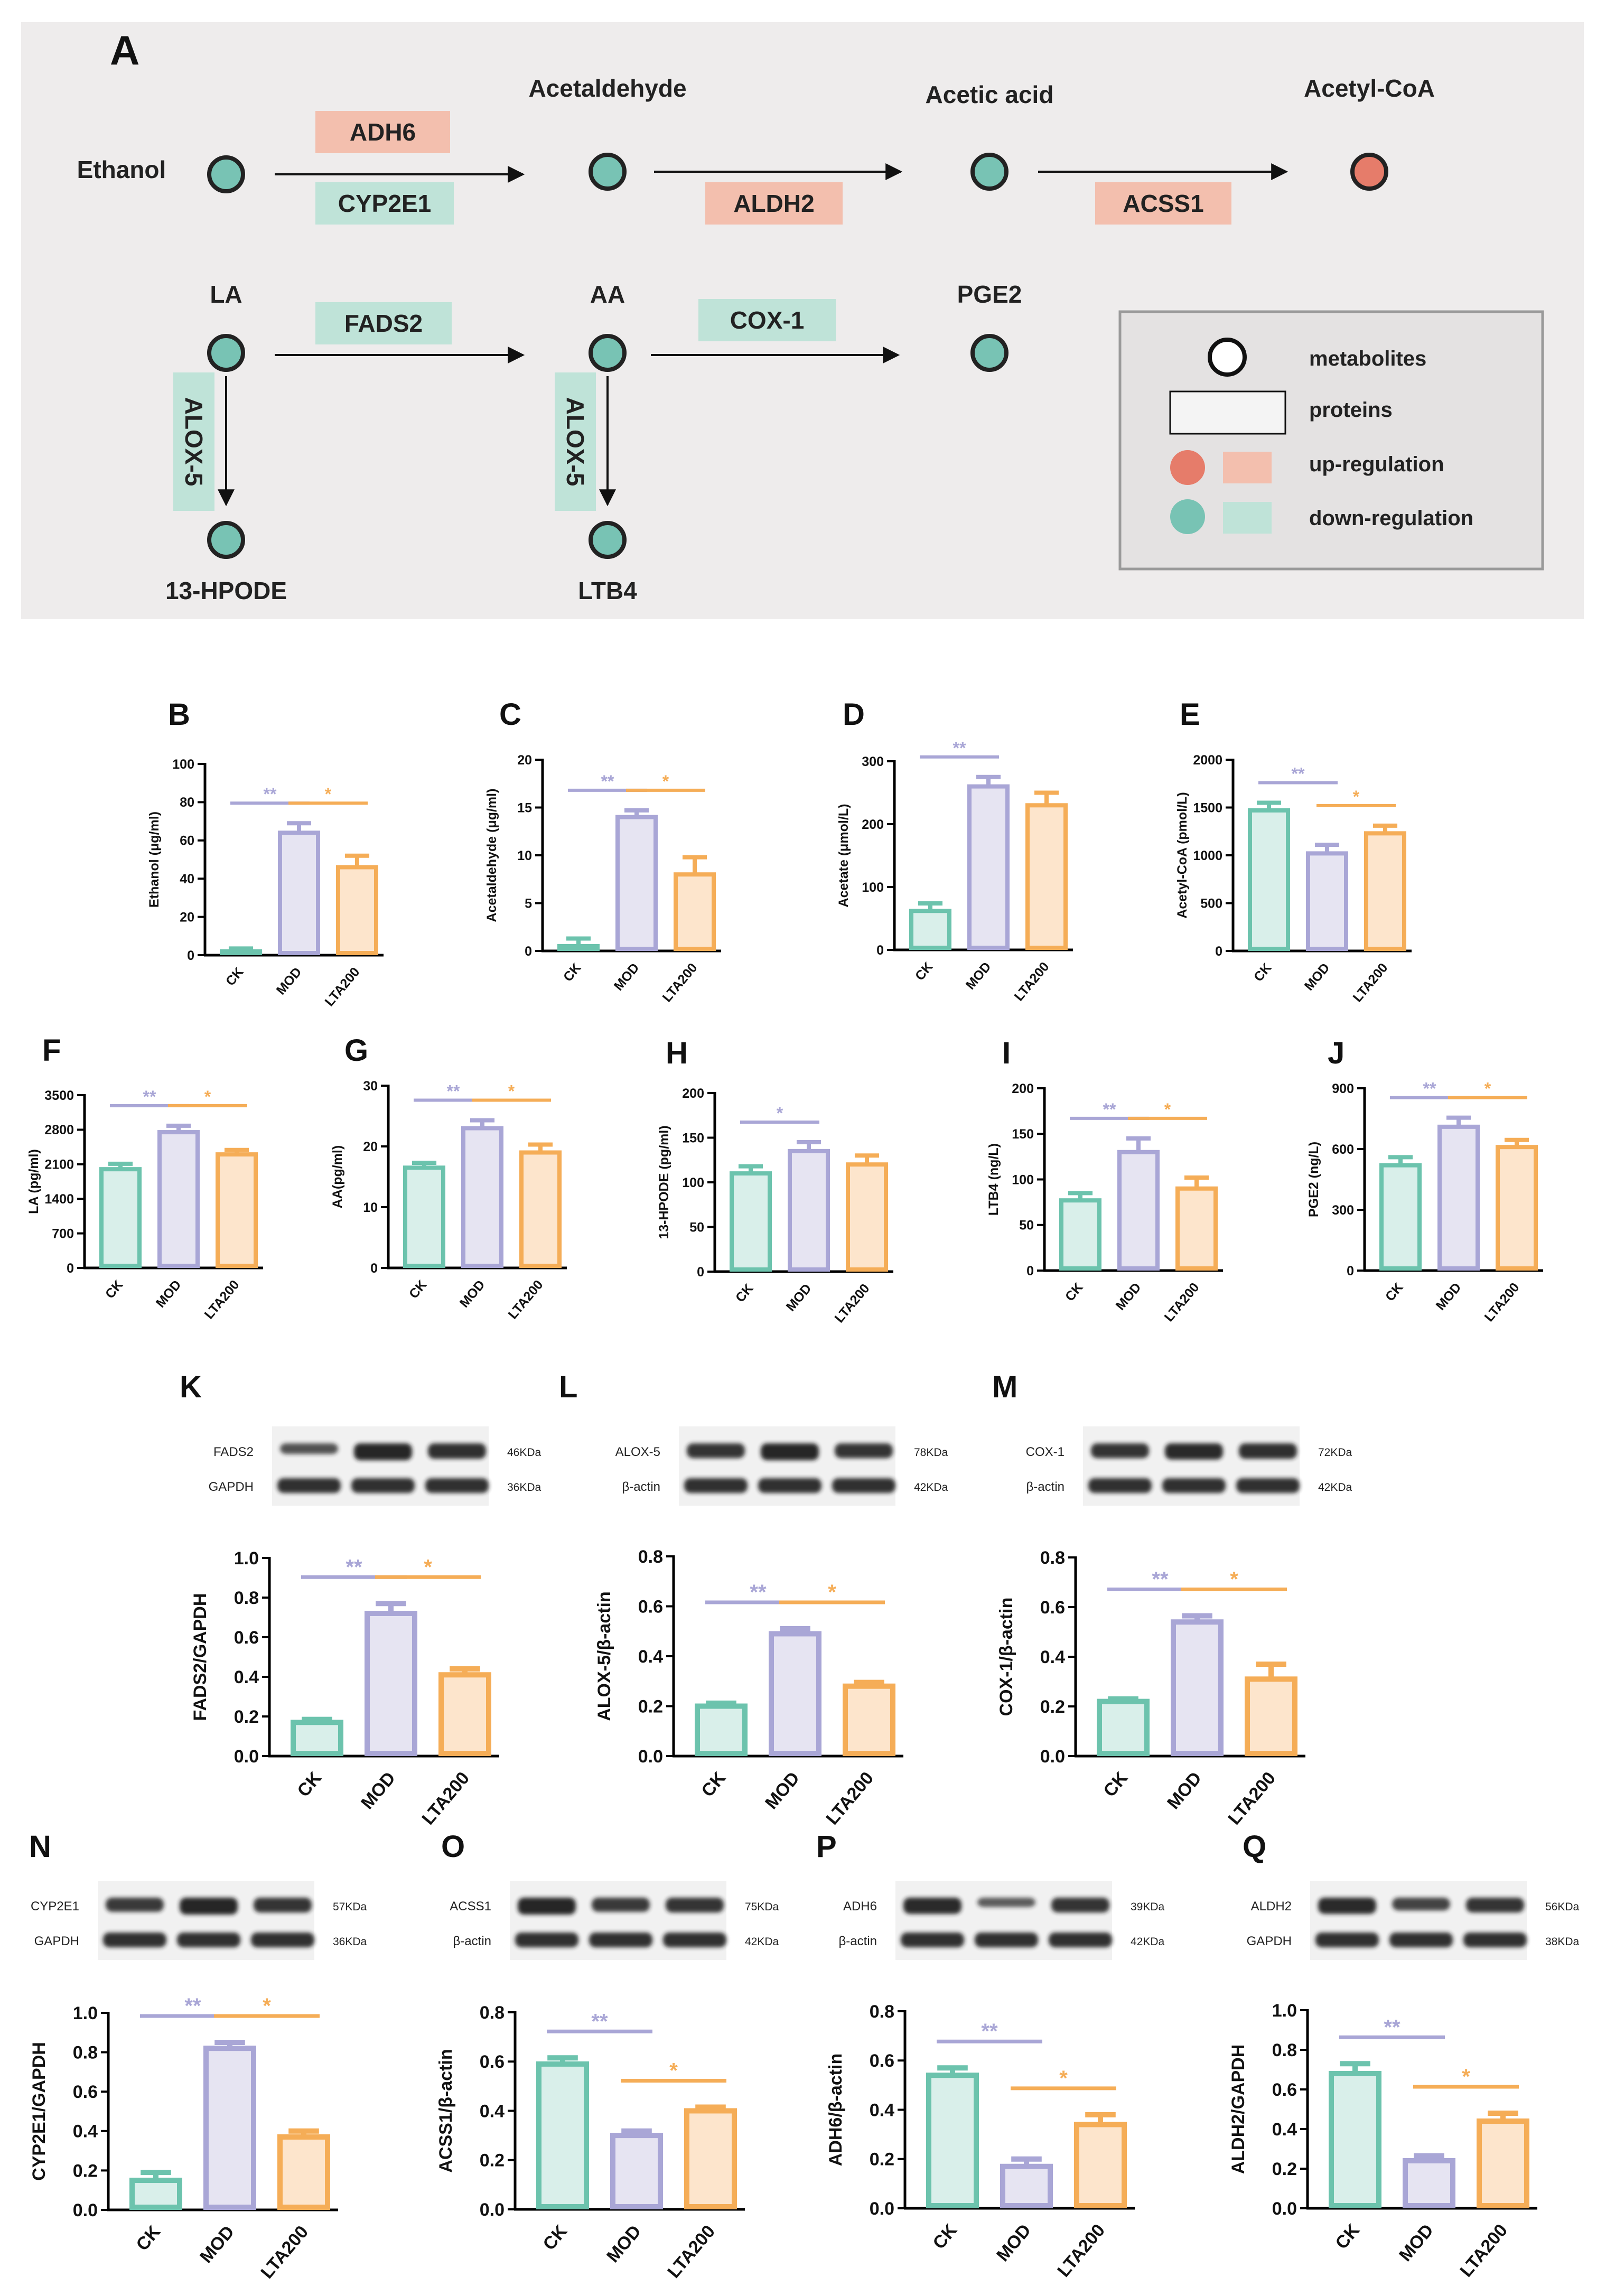 Image resolution: width=1606 pixels, height=2296 pixels. What do you see at coordinates (1269, 879) in the screenshot?
I see `bar-e-ck` at bounding box center [1269, 879].